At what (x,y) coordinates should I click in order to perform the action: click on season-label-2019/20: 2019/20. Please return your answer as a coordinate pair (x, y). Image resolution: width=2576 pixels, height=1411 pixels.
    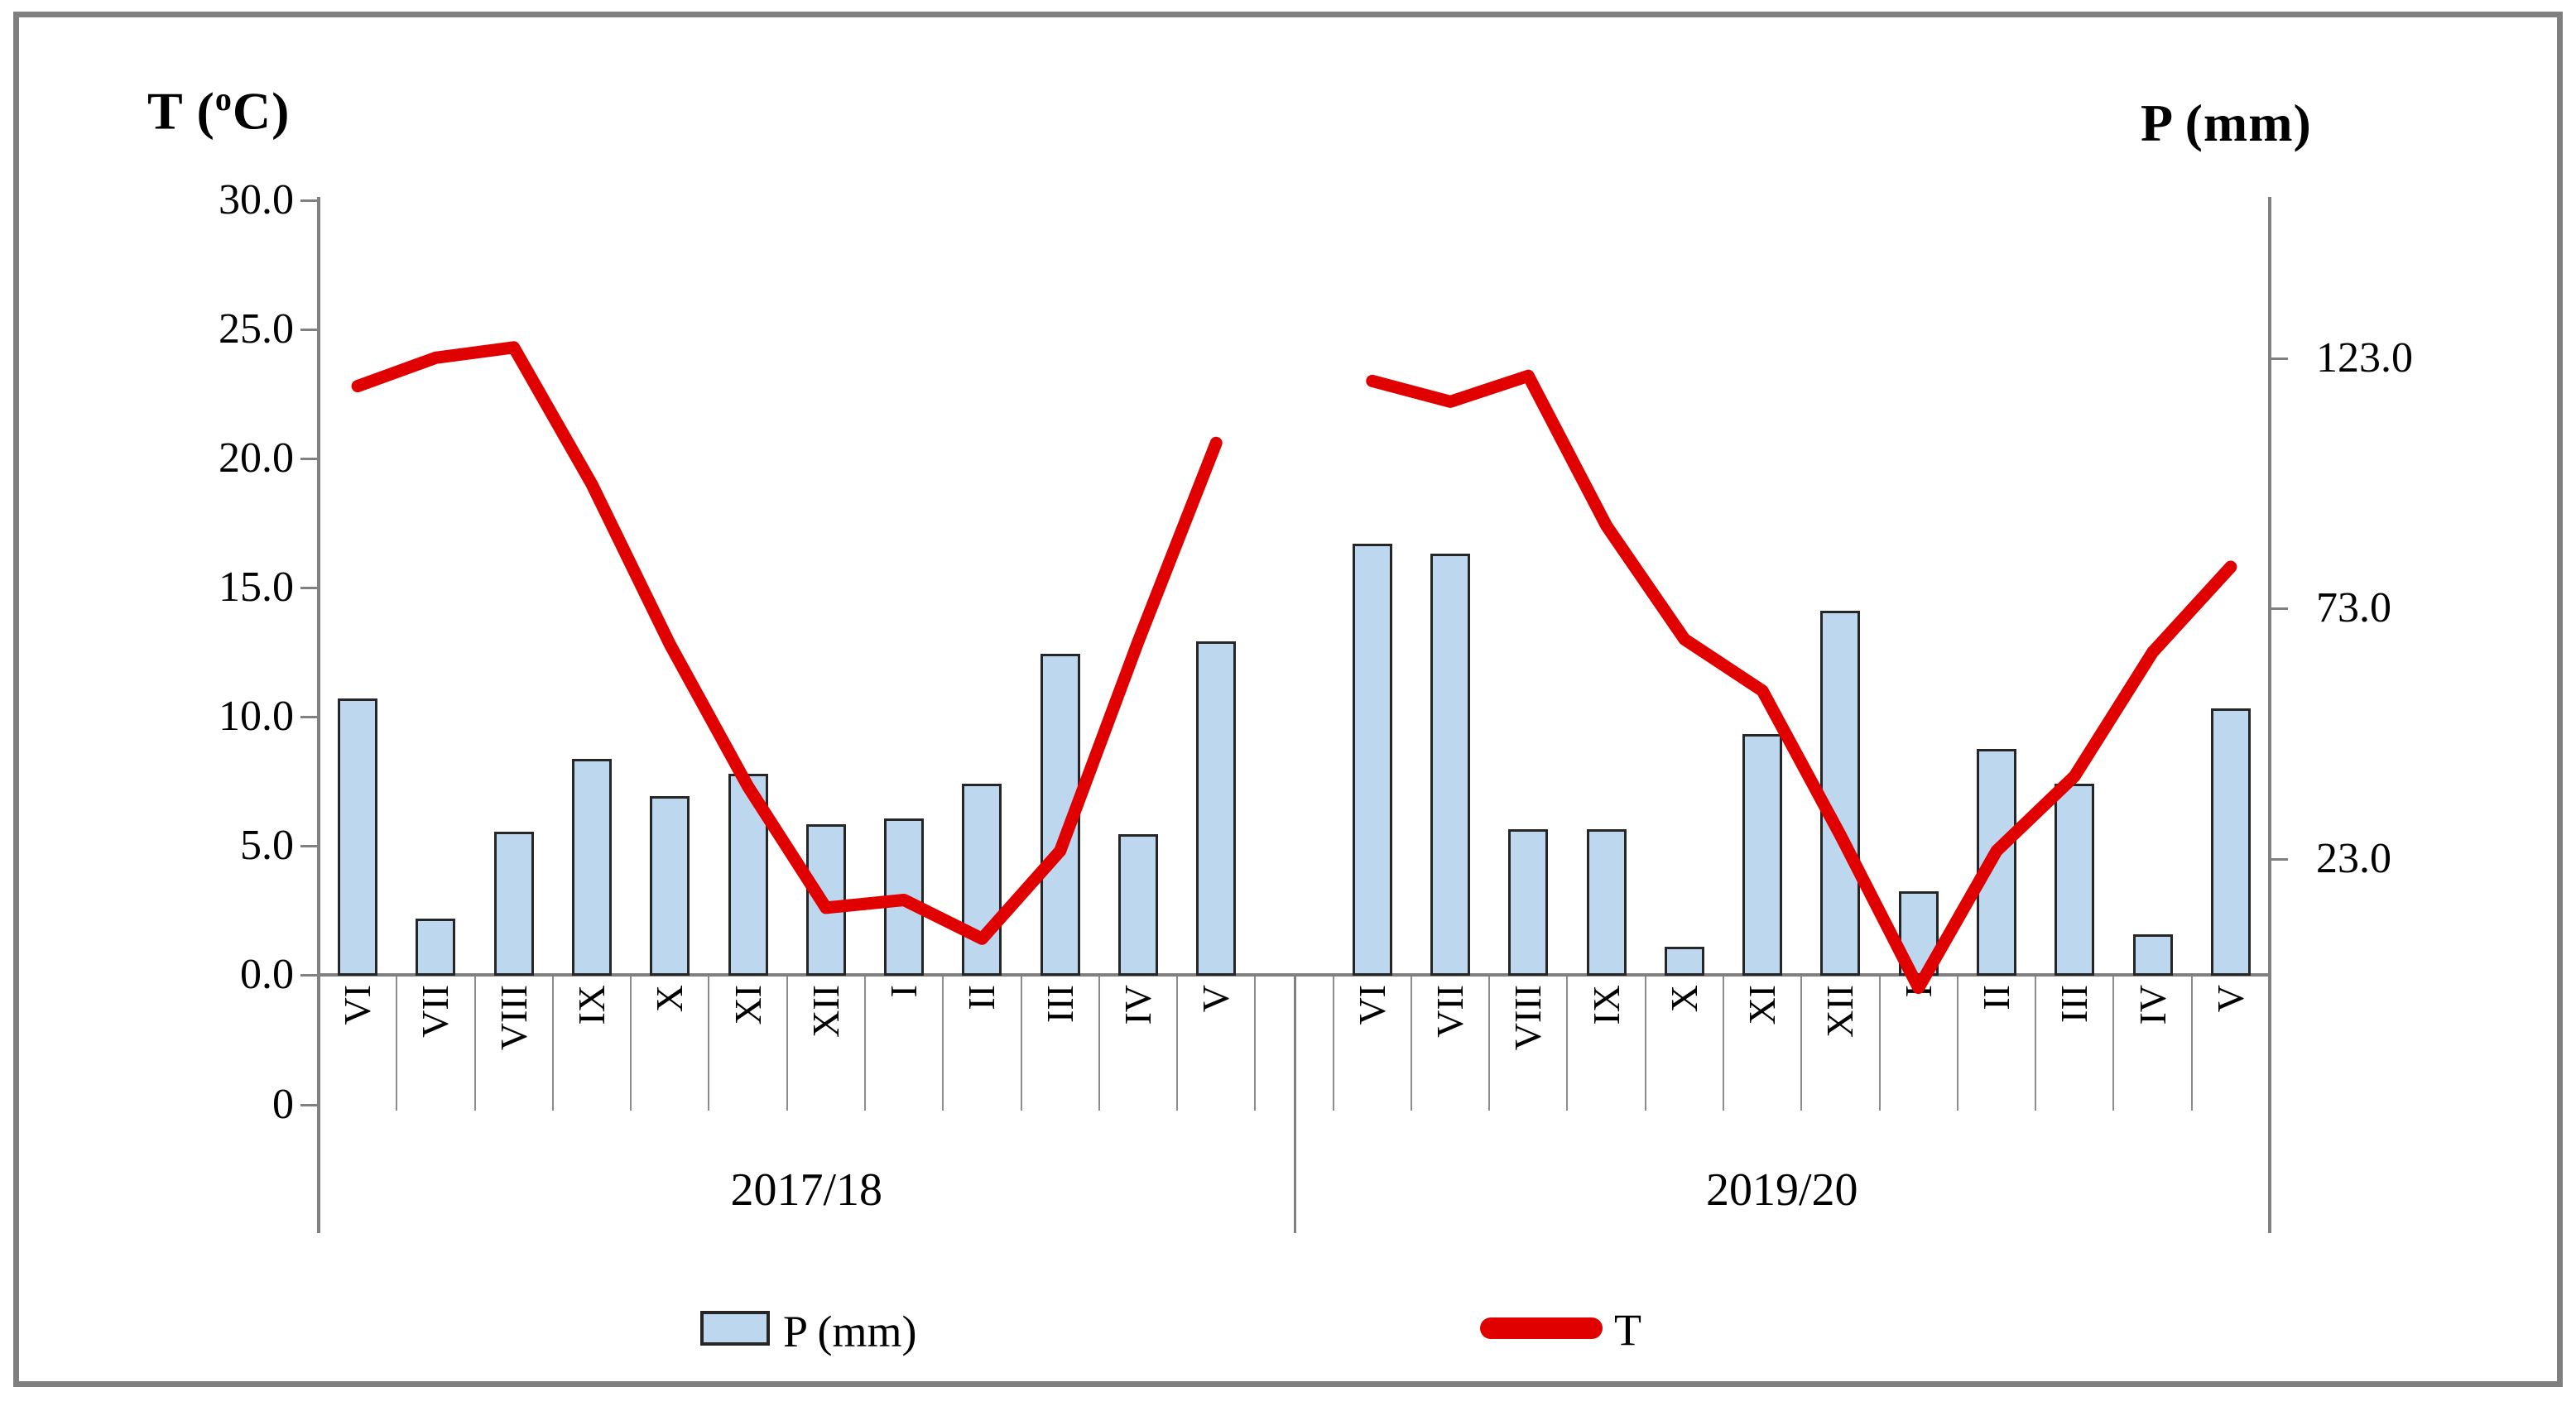
    Looking at the image, I should click on (1781, 1190).